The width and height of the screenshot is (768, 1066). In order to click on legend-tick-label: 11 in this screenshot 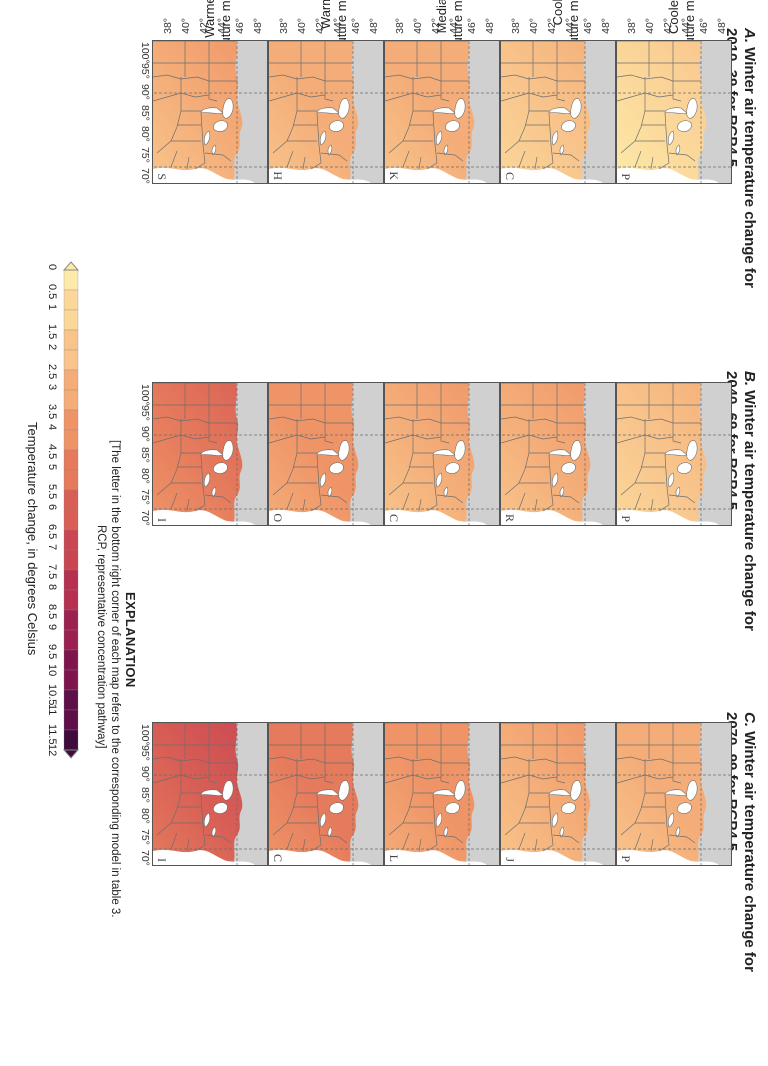, I will do `click(52, 710)`.